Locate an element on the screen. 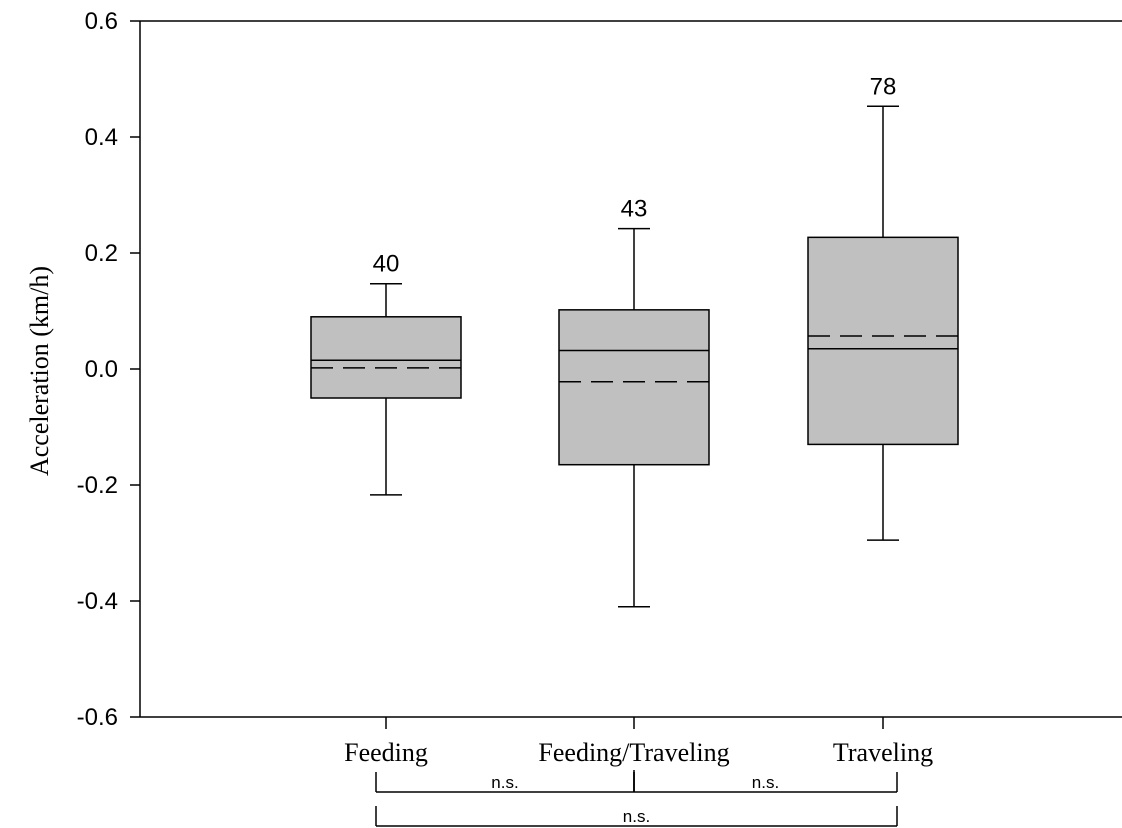  y-tick-label: -0.4 is located at coordinates (97, 601).